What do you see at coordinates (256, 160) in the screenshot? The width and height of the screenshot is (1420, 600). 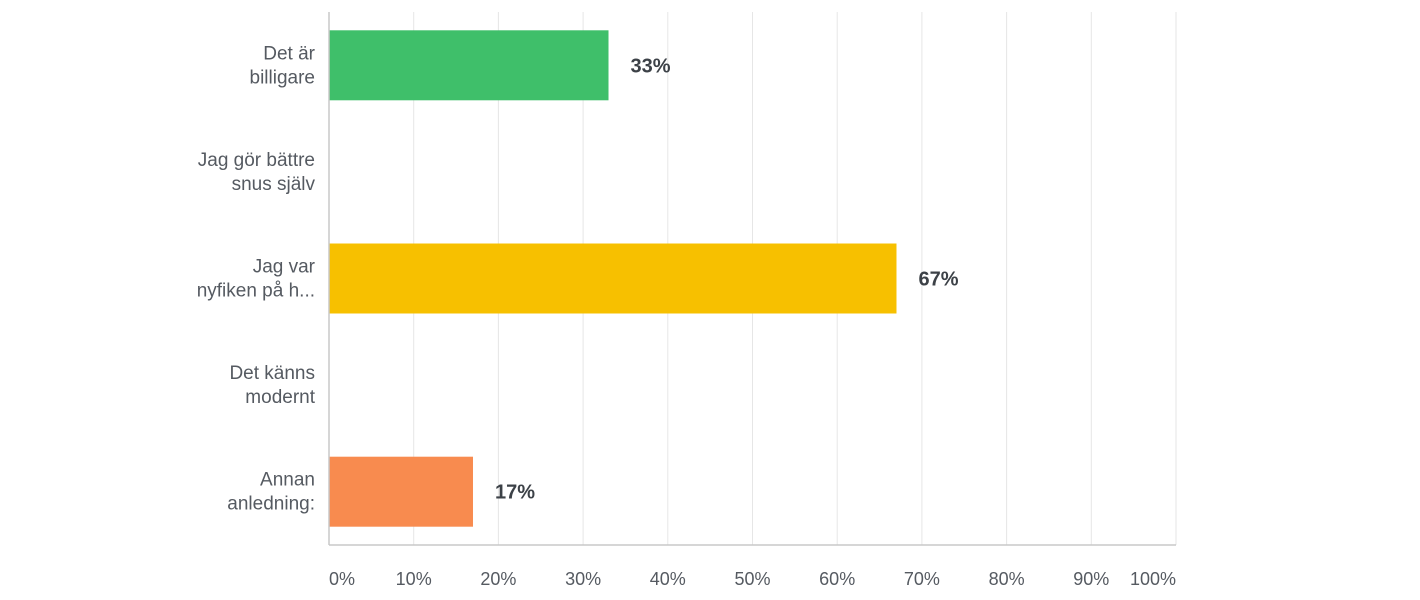 I see `category-label: Jag gör bättre` at bounding box center [256, 160].